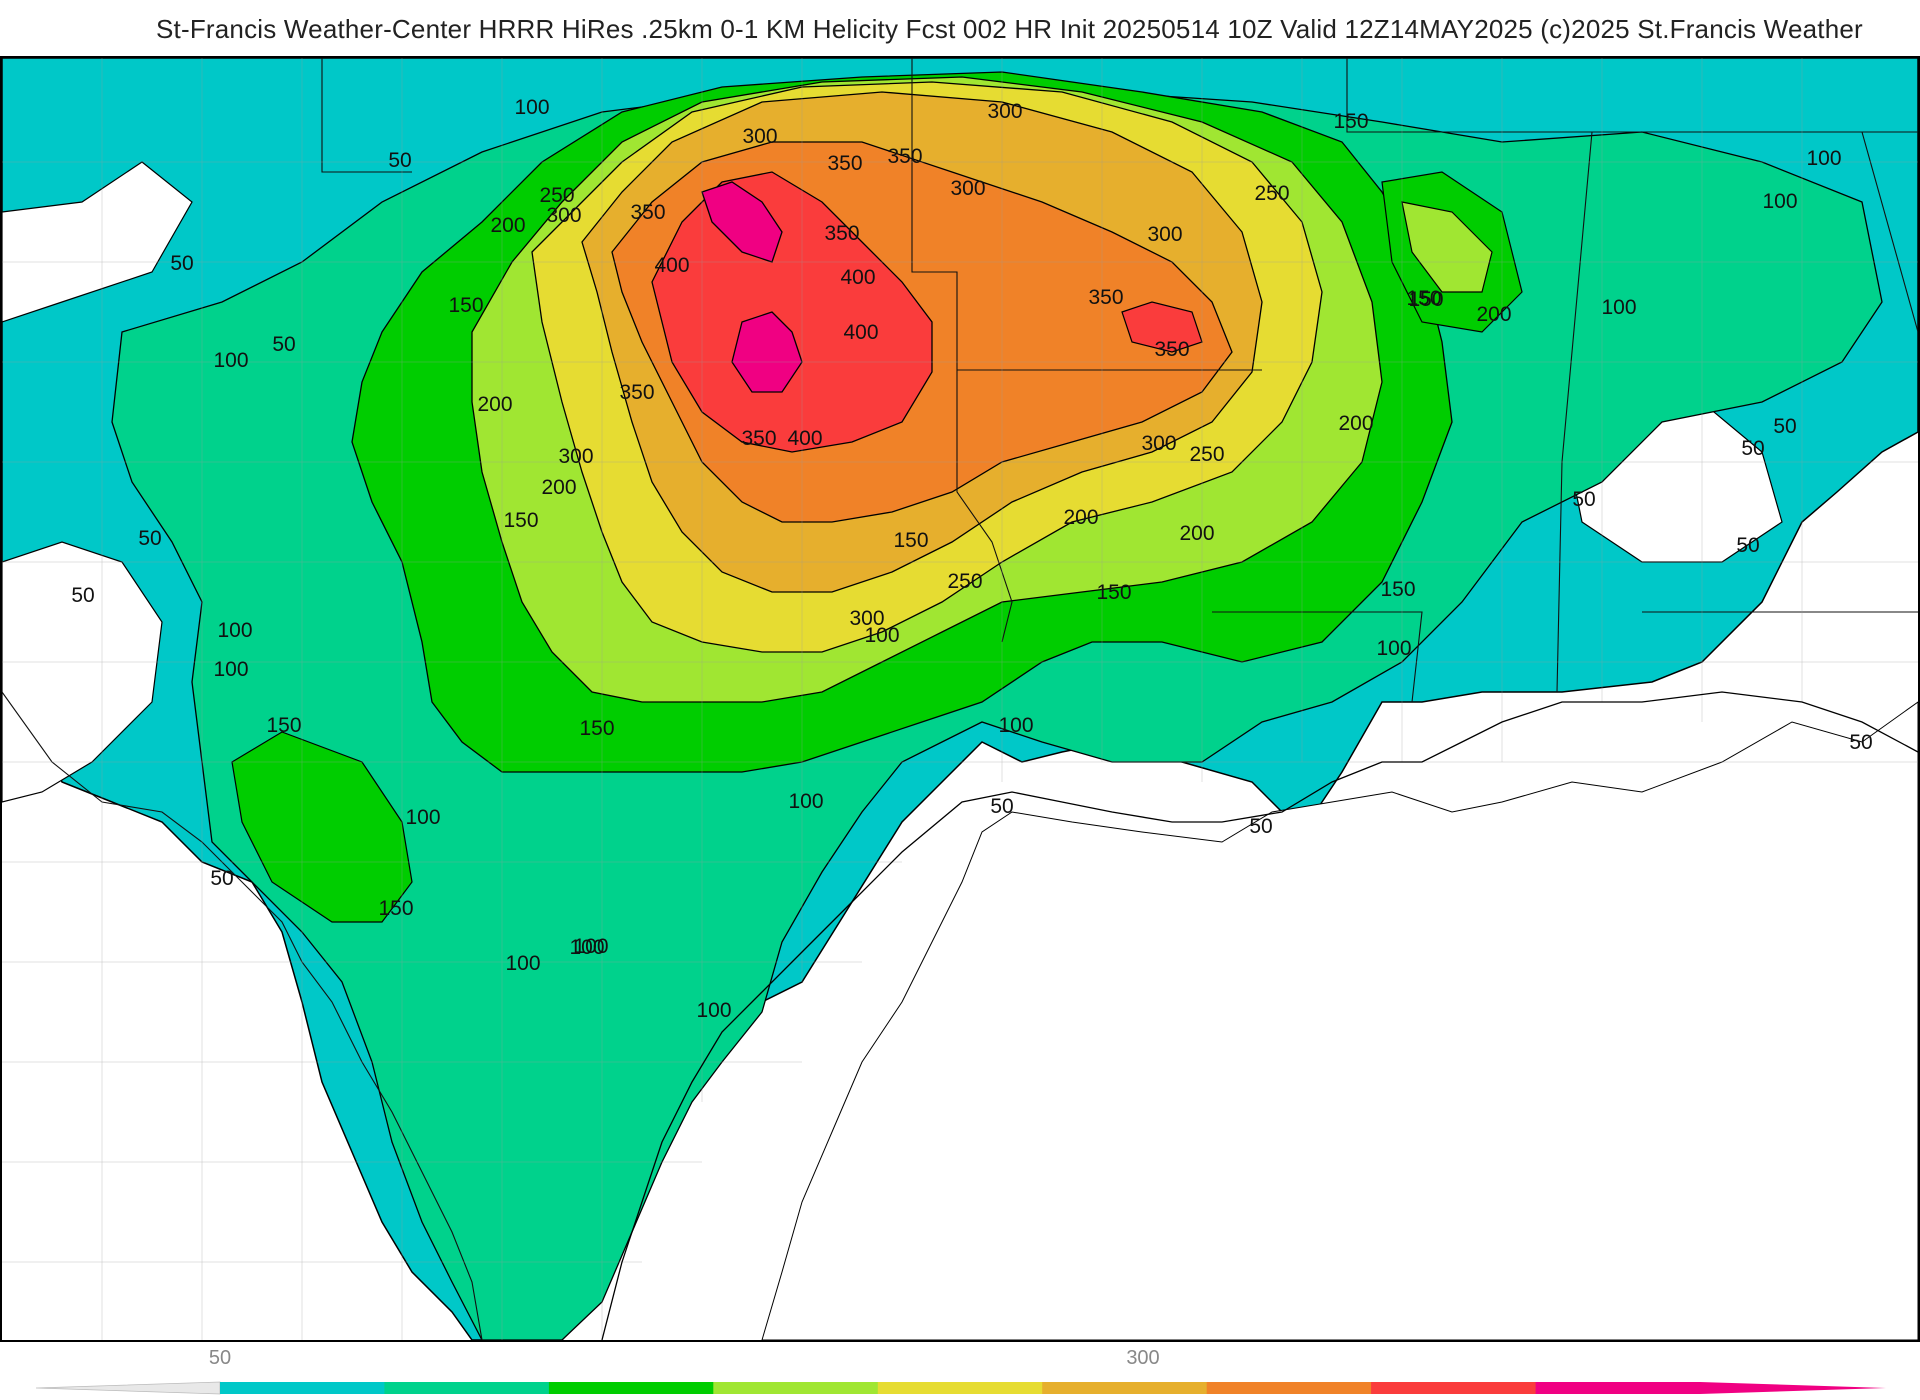 The height and width of the screenshot is (1400, 1920). I want to click on legend-tick-label: 50, so click(220, 1358).